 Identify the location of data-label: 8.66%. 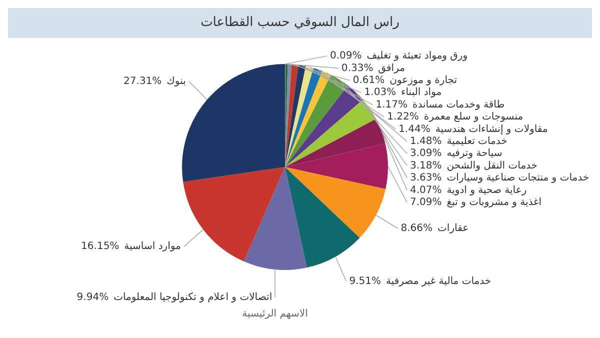
(416, 228).